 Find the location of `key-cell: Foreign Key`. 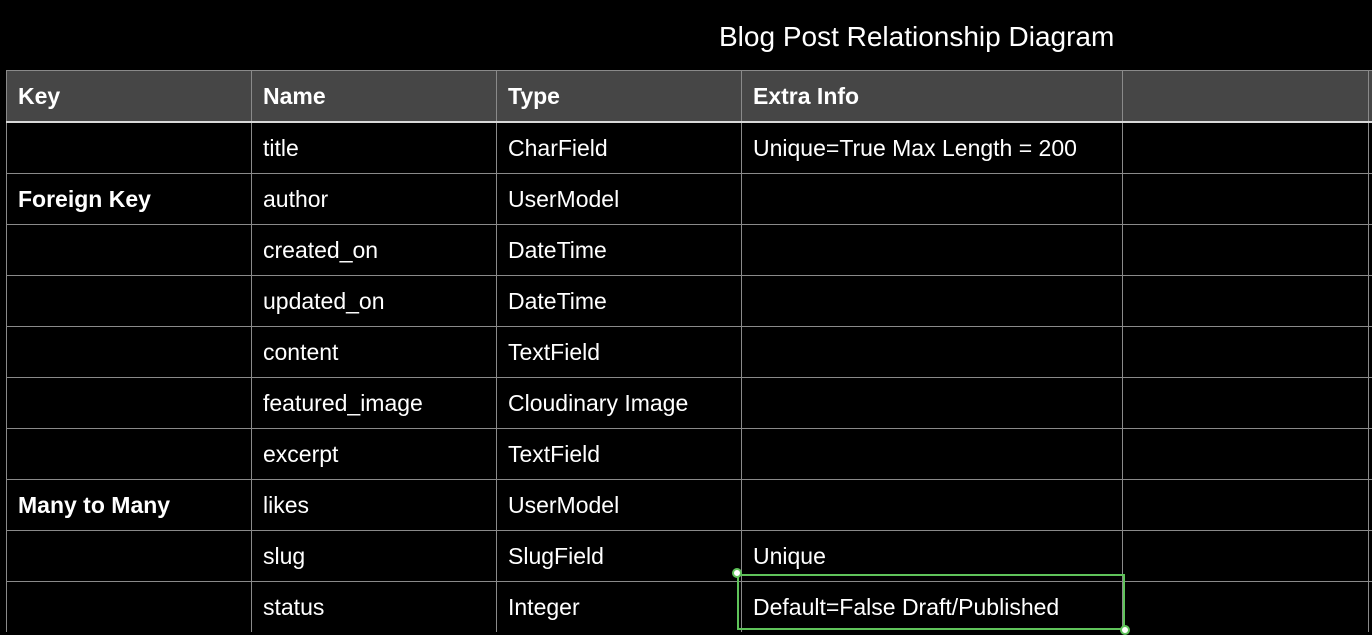

key-cell: Foreign Key is located at coordinates (129, 199).